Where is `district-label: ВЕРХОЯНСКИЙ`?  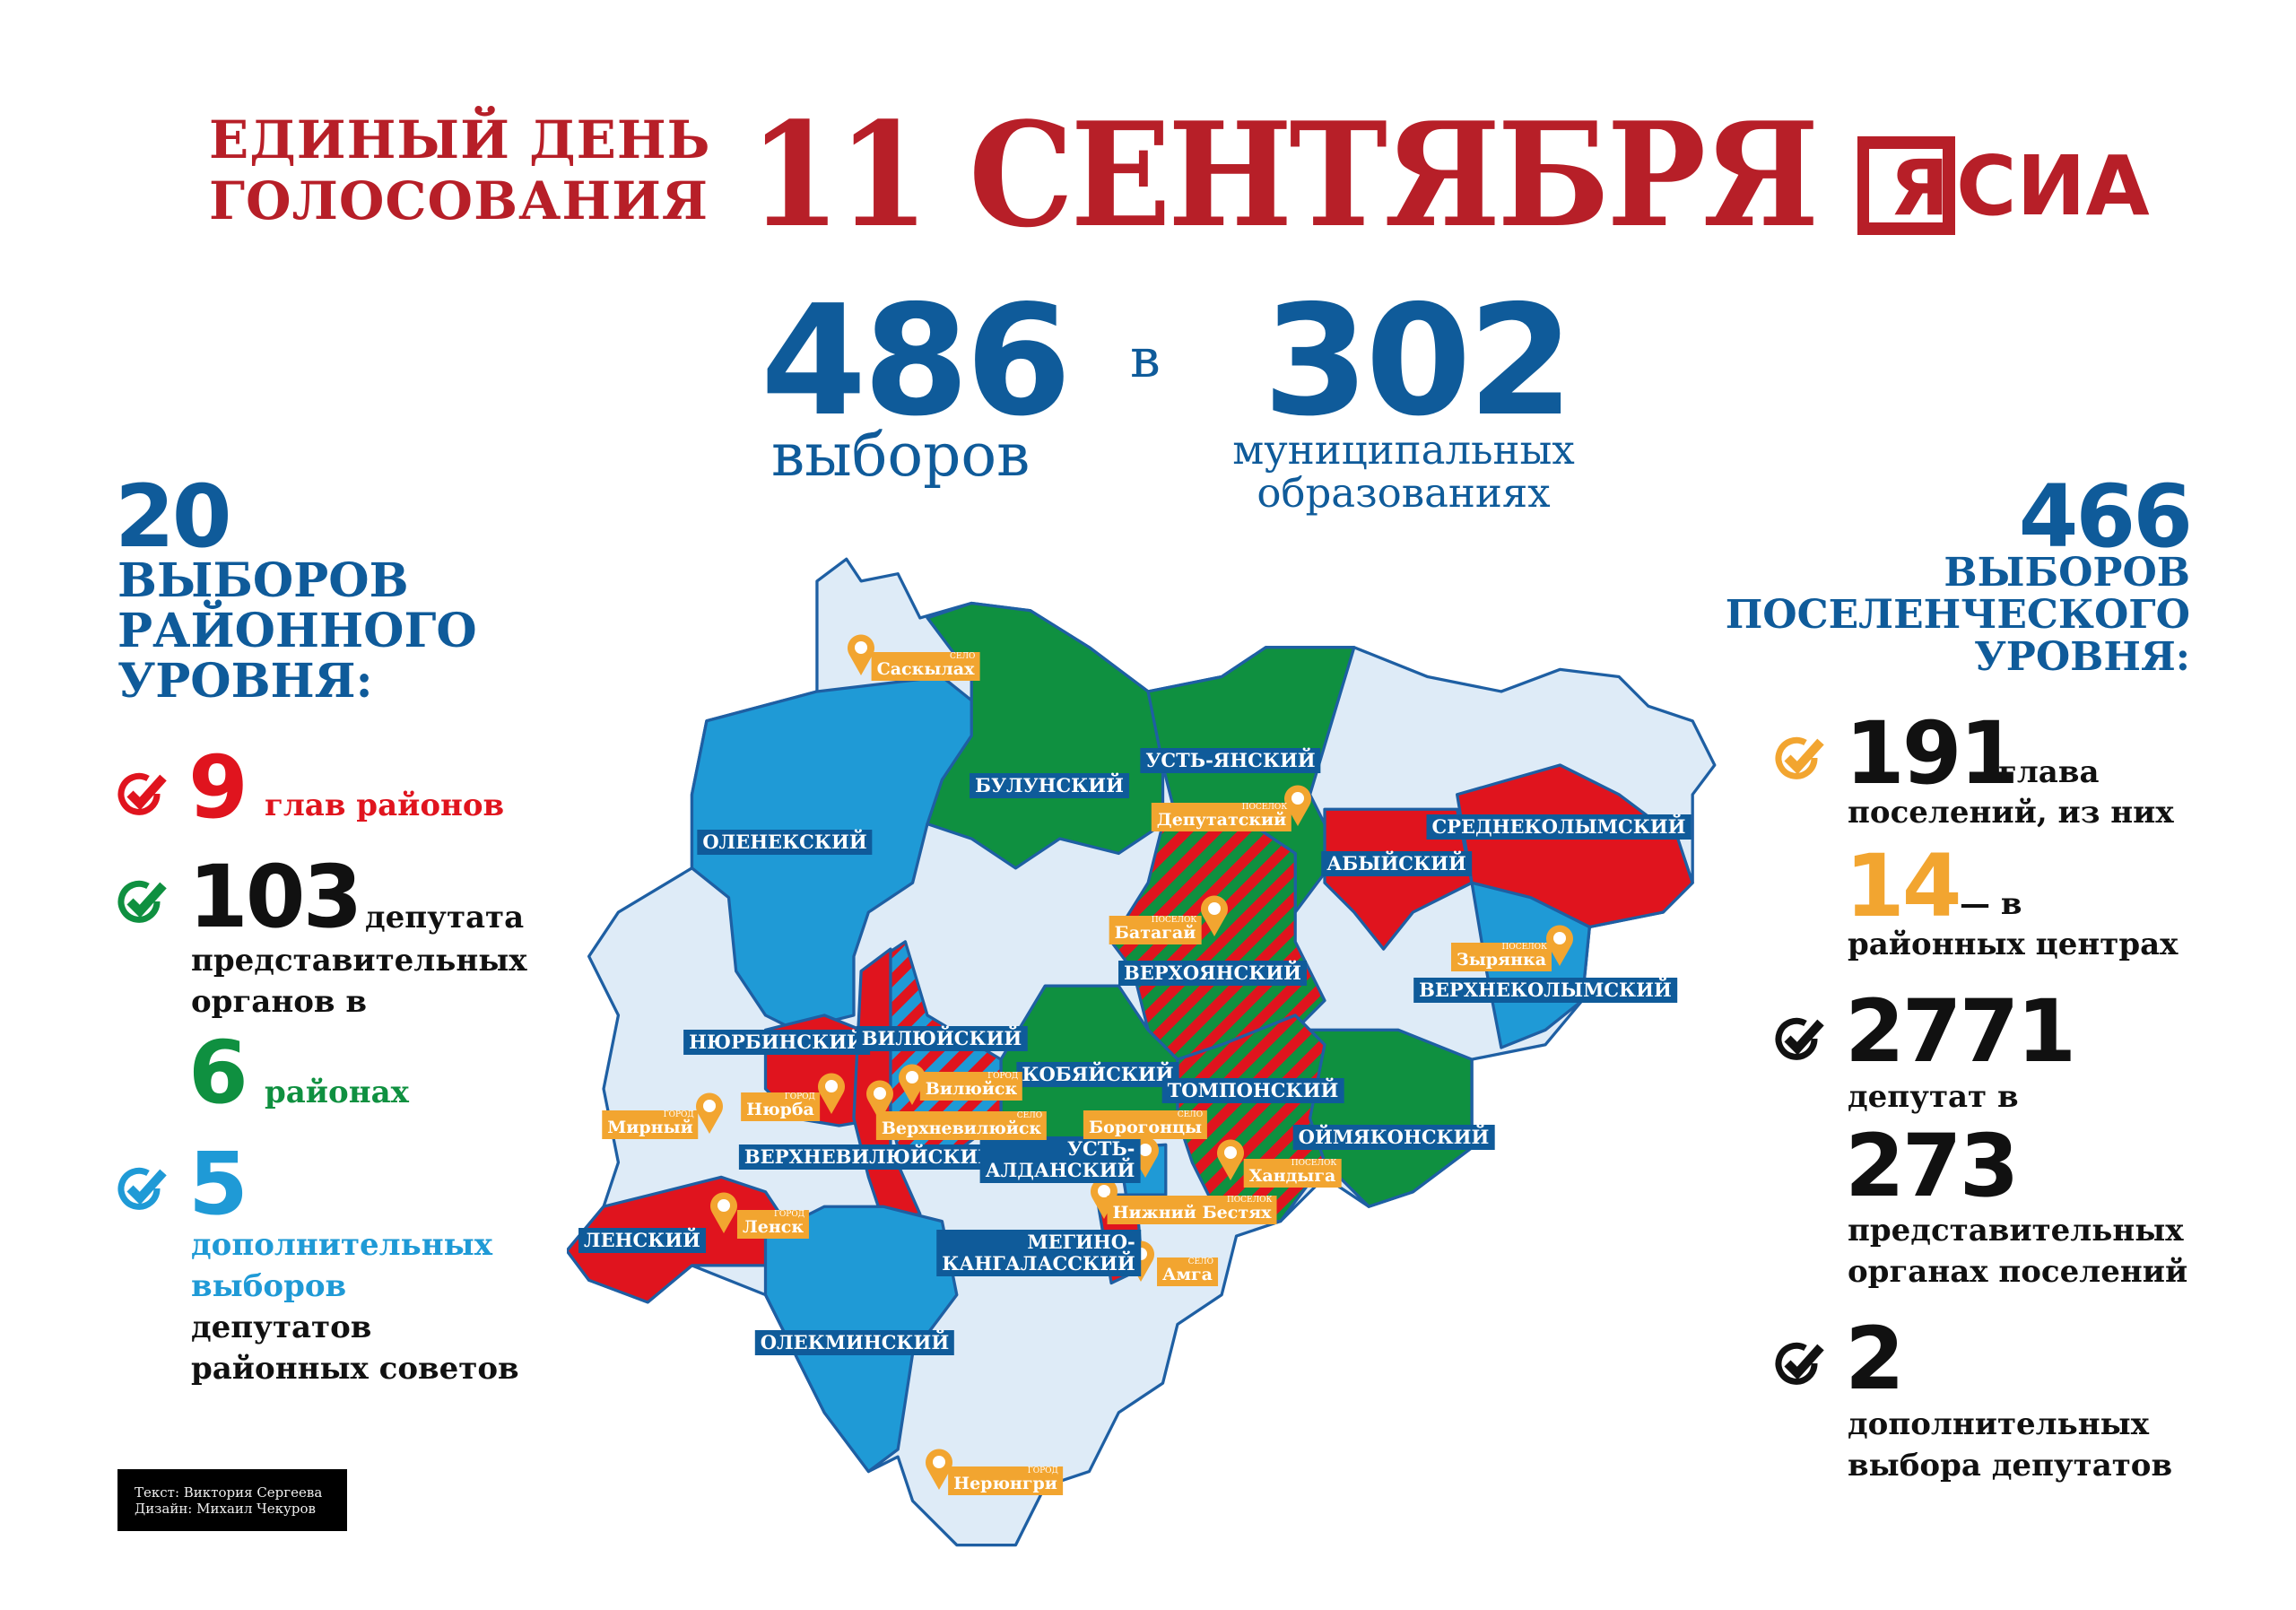
district-label: ВЕРХОЯНСКИЙ is located at coordinates (1212, 973).